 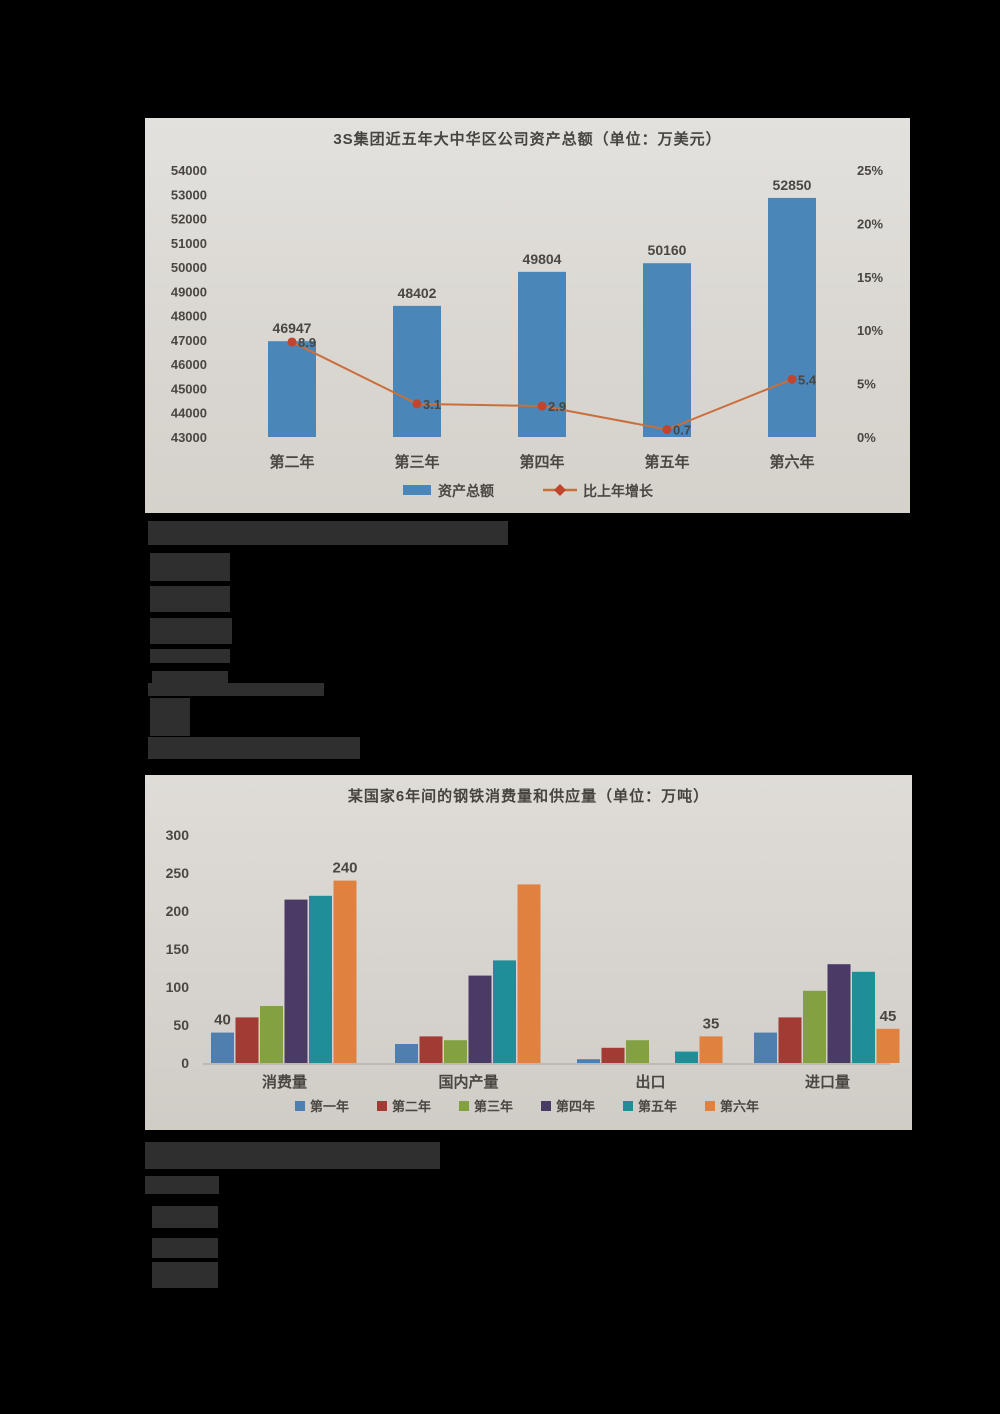 What do you see at coordinates (189, 170) in the screenshot?
I see `svg-text: 54000` at bounding box center [189, 170].